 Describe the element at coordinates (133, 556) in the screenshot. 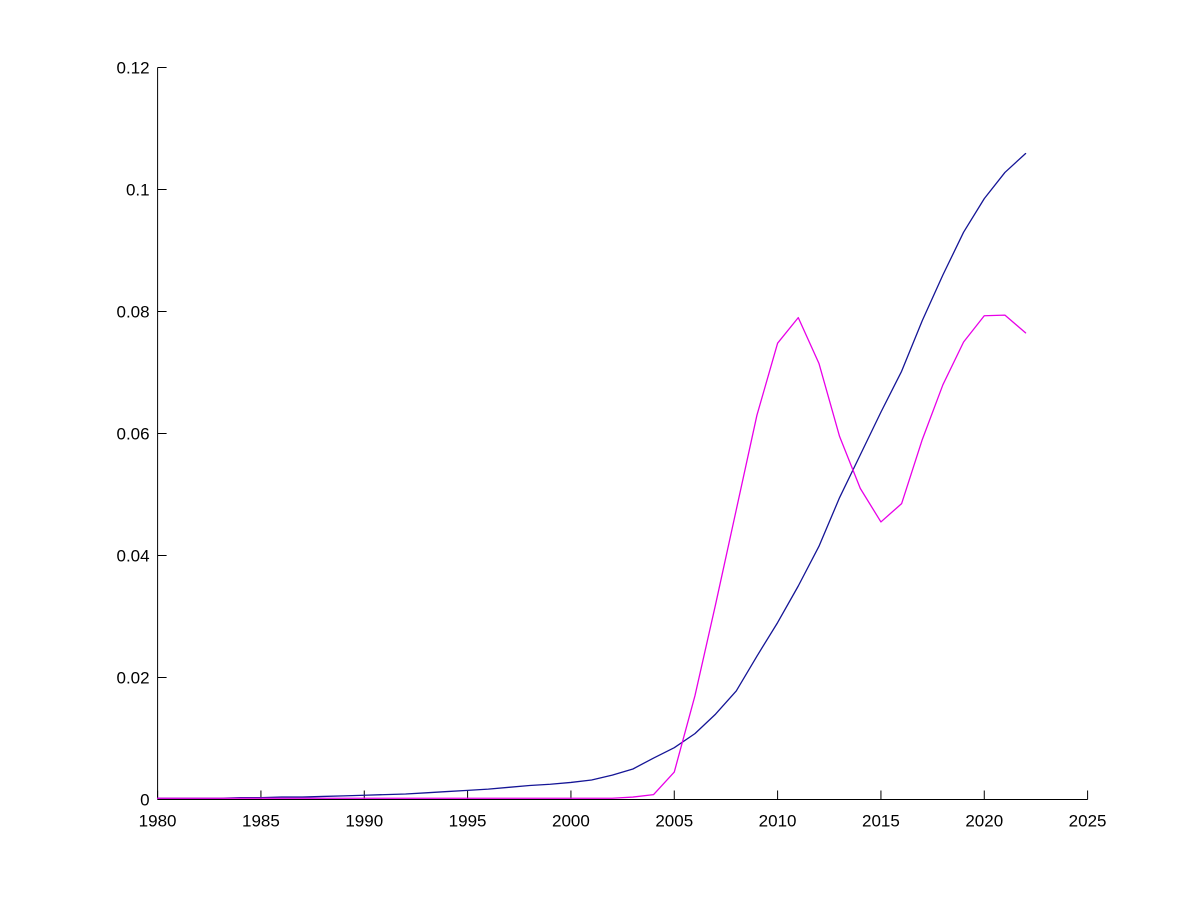

I see `y-tick-label: 0.04` at that location.